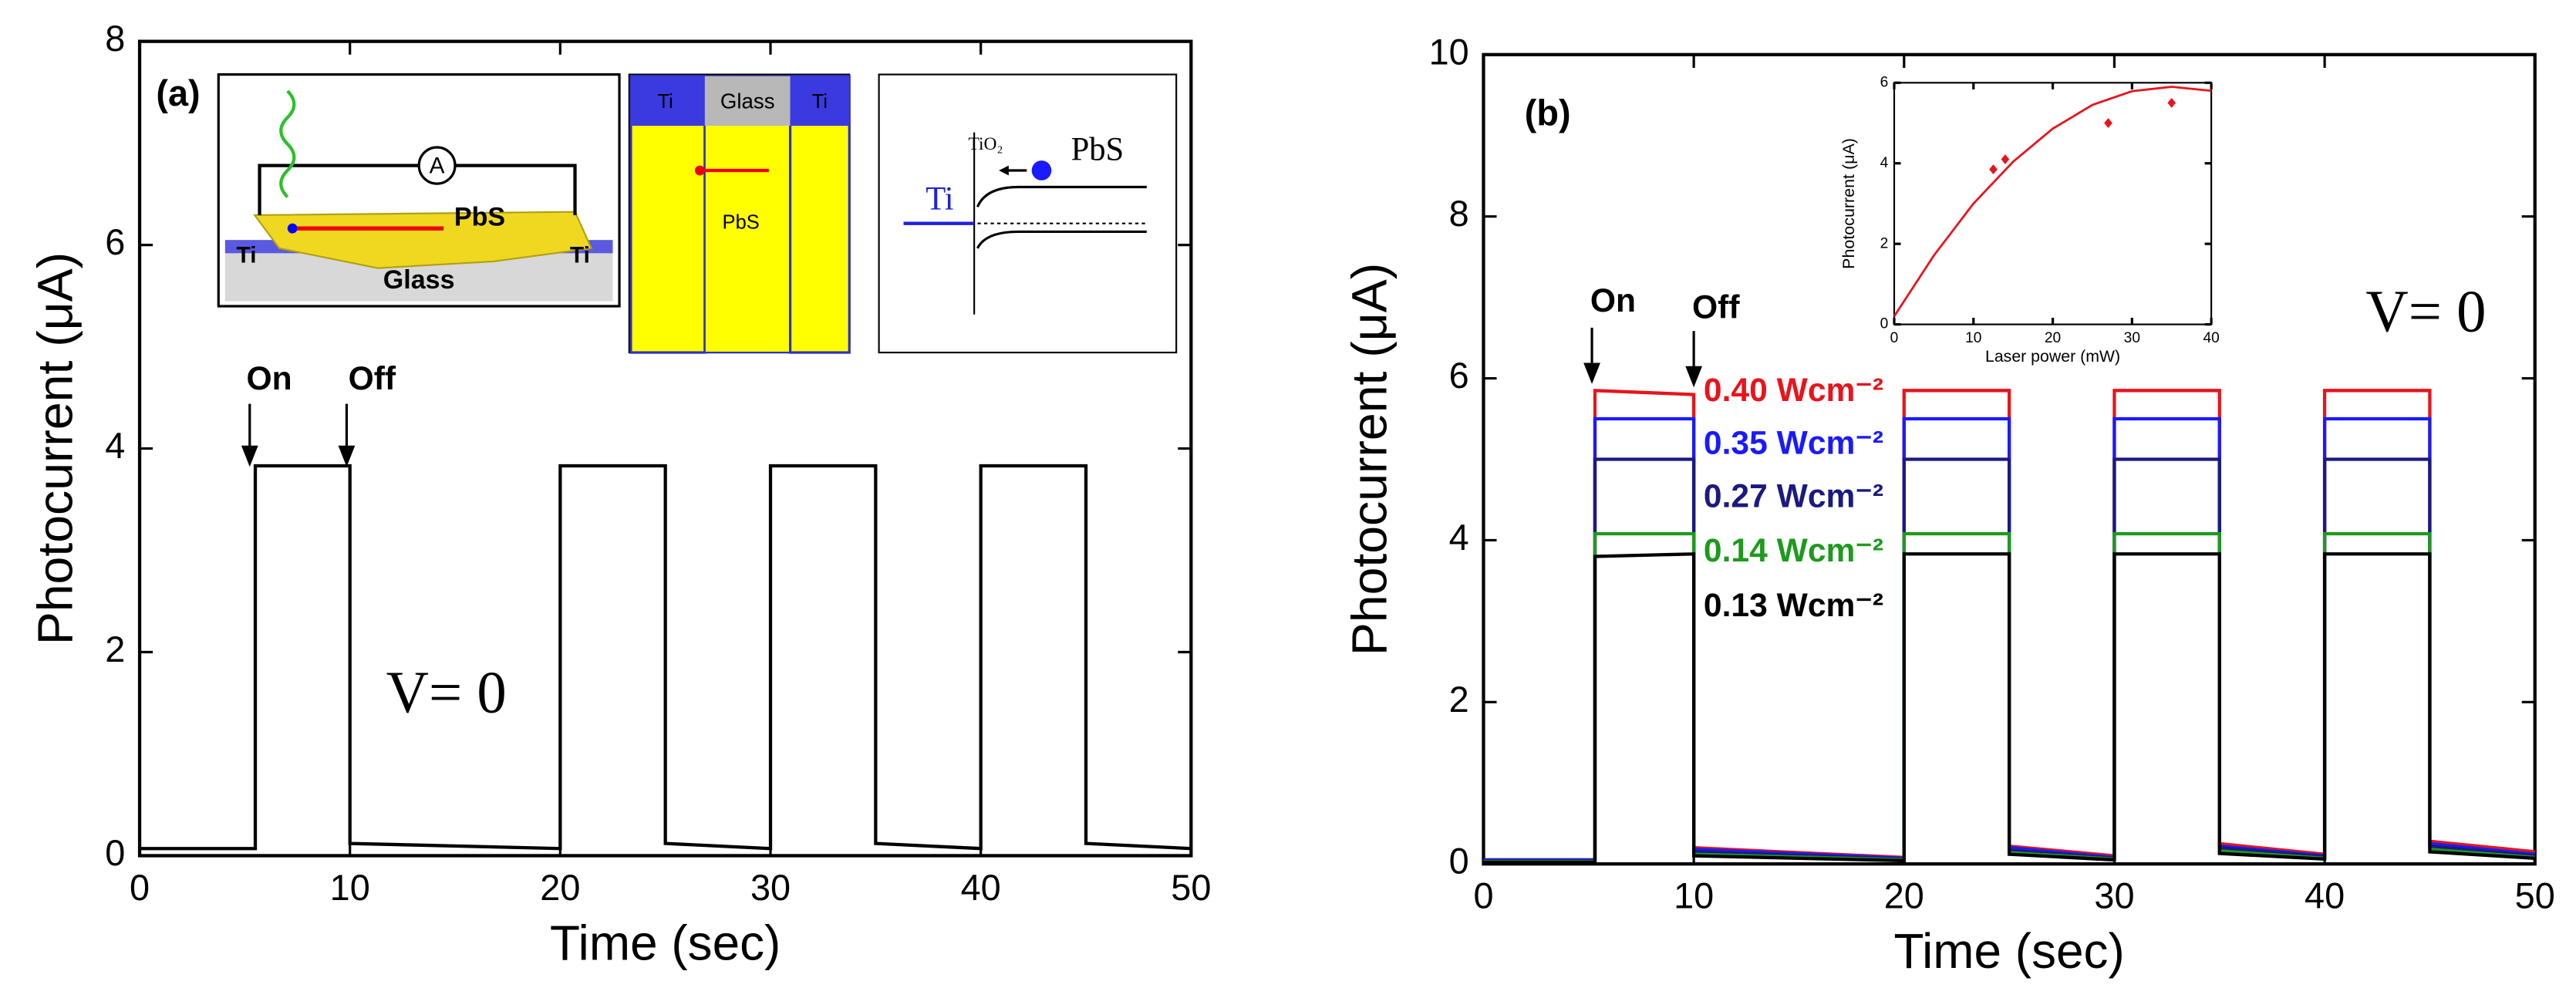  Describe the element at coordinates (178, 92) in the screenshot. I see `annotation: (a)` at that location.